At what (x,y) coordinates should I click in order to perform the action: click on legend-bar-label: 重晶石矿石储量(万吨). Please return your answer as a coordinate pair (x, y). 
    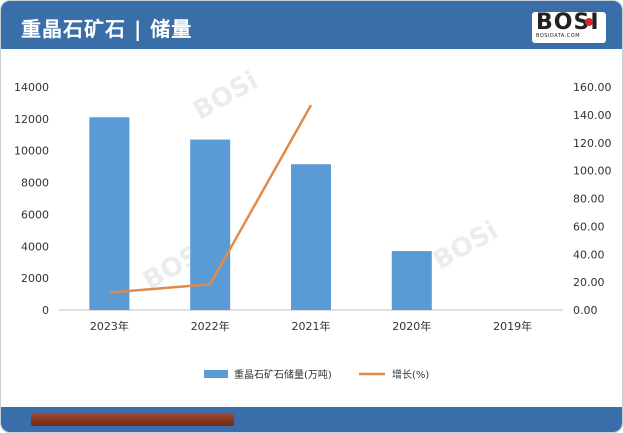
    Looking at the image, I should click on (283, 374).